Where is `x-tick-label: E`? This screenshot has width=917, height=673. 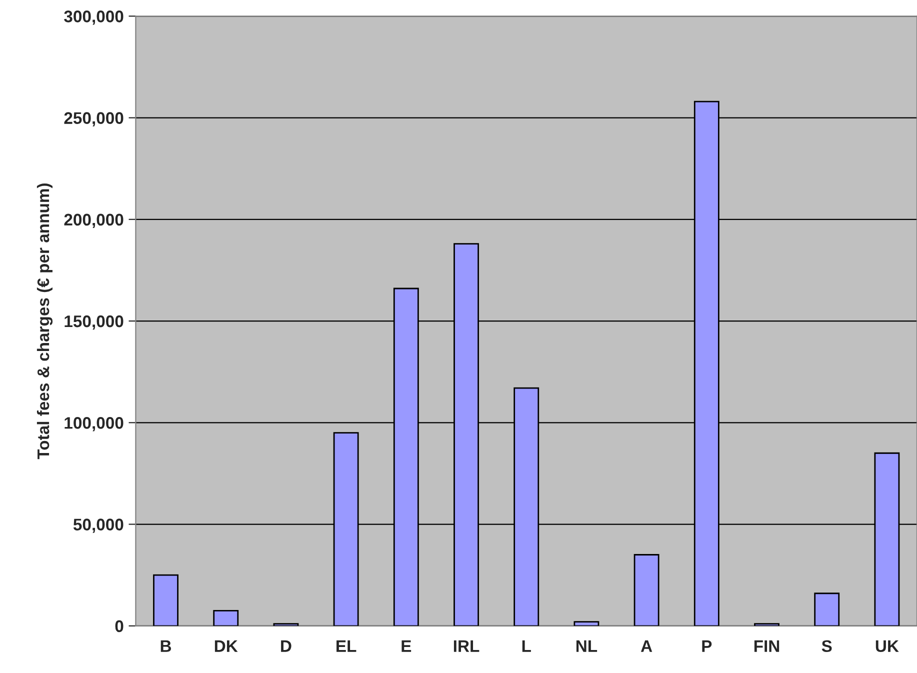
x-tick-label: E is located at coordinates (407, 646).